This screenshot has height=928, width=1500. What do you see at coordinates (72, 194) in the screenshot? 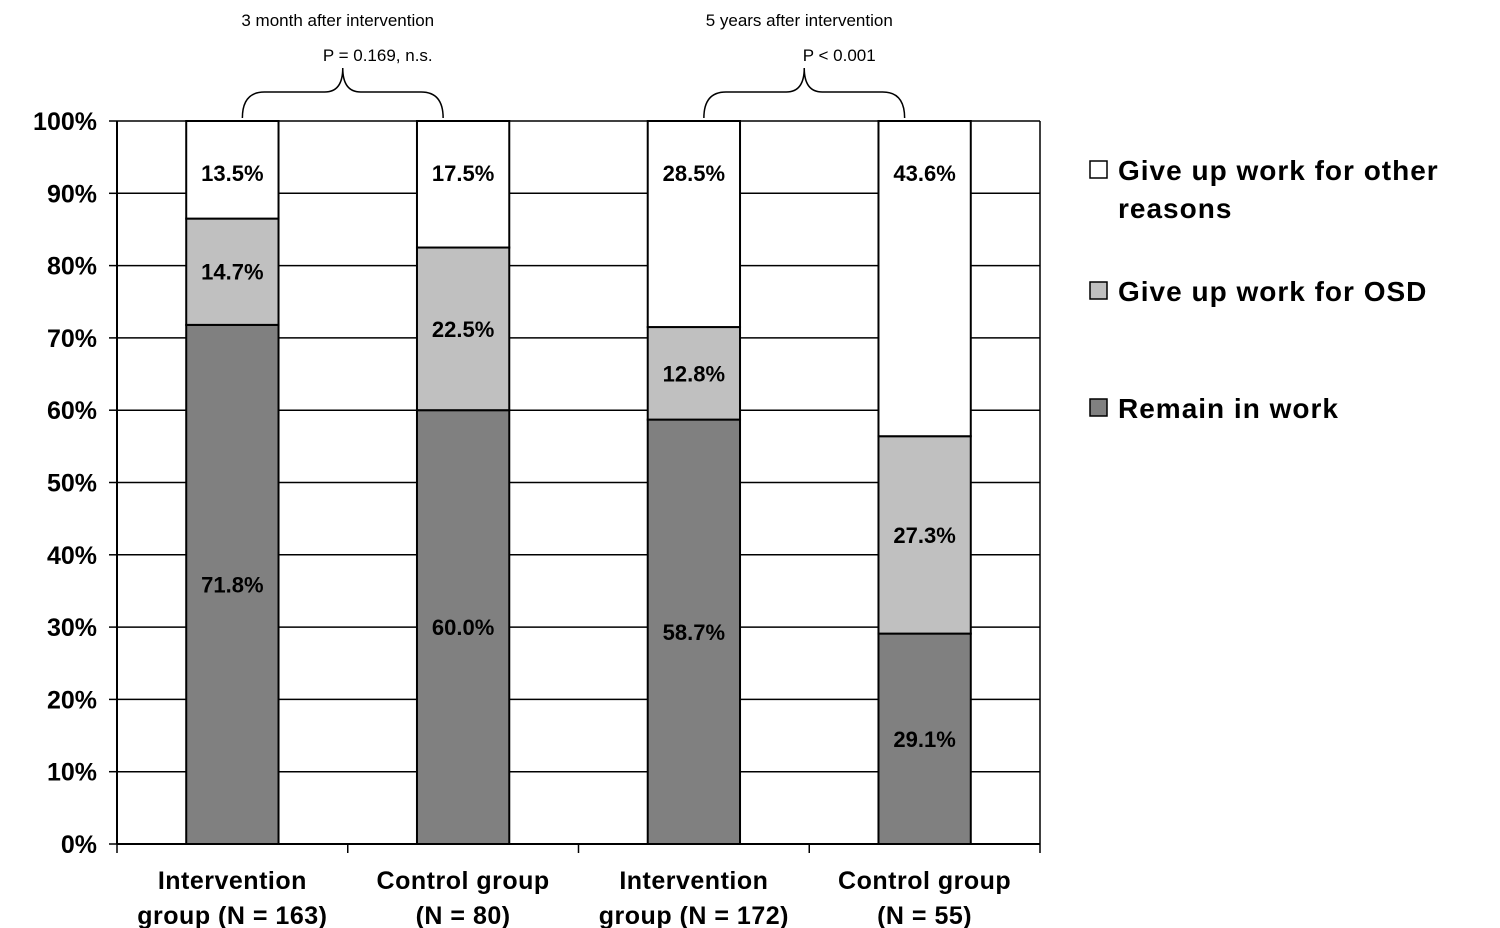
I see `y-tick-label: 90%` at bounding box center [72, 194].